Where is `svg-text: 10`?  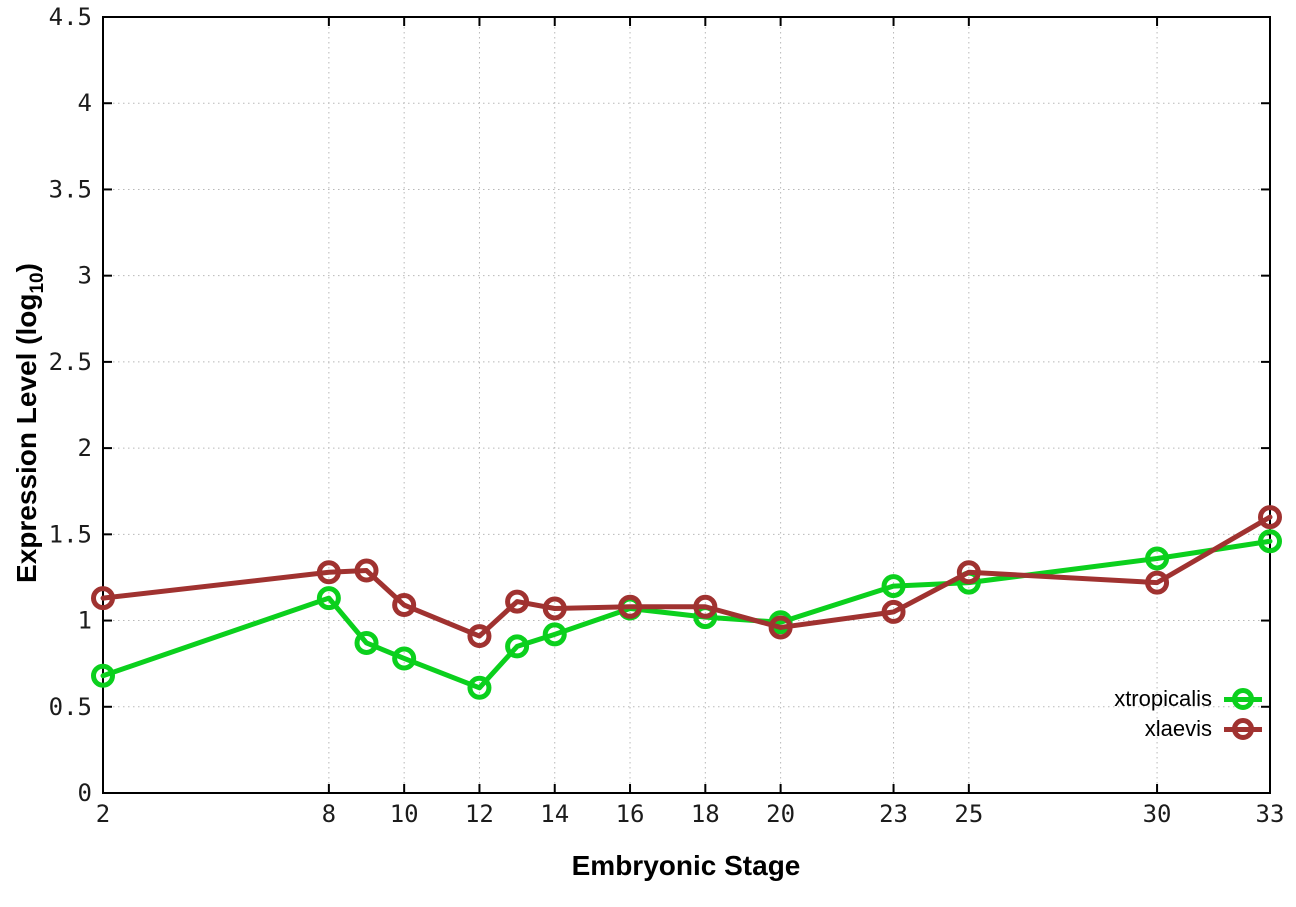
svg-text: 10 is located at coordinates (404, 814).